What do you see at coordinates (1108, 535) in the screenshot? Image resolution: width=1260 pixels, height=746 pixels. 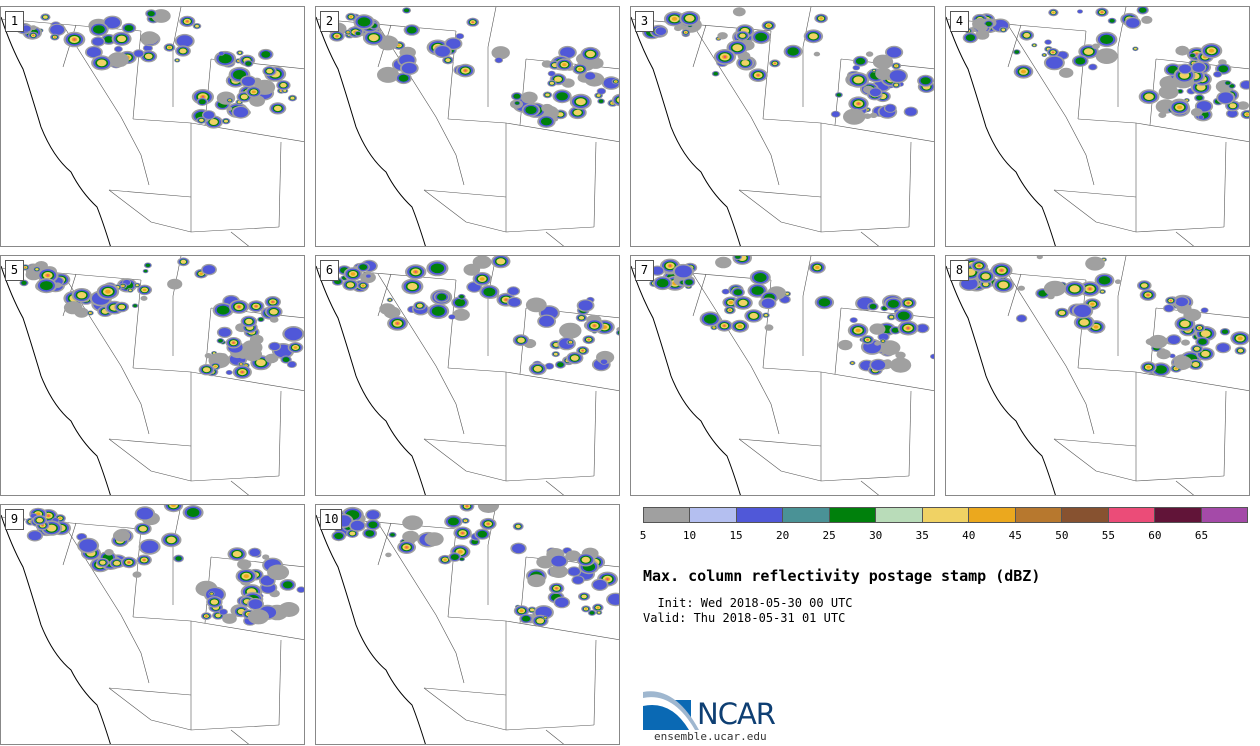 I see `colorbar-tick-label: 55` at bounding box center [1108, 535].